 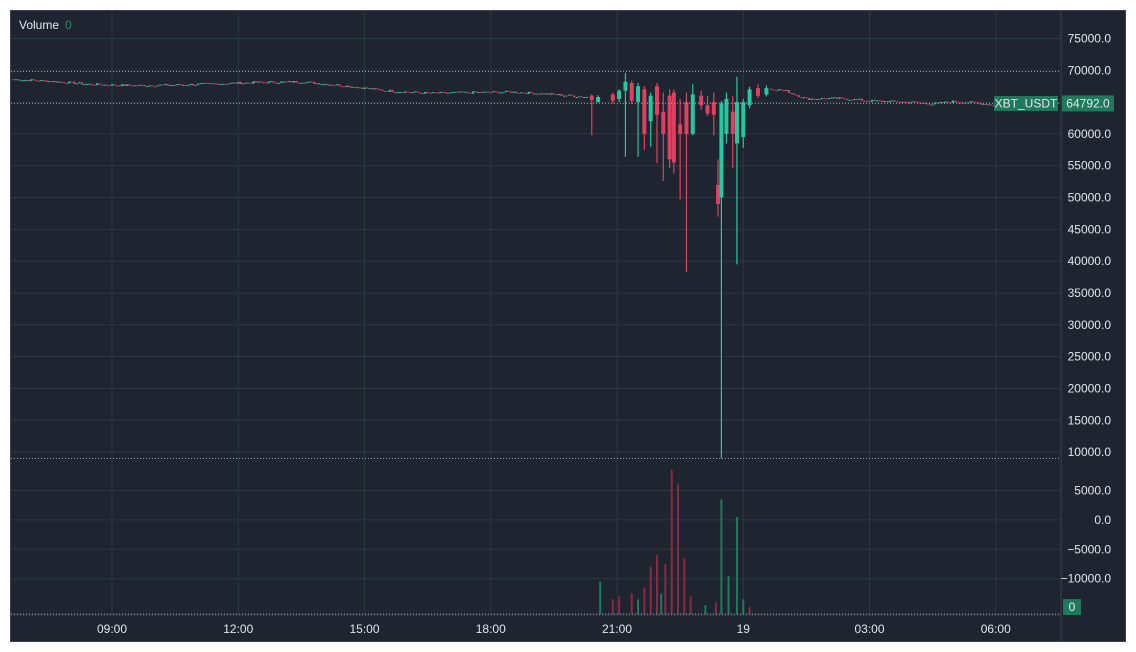 What do you see at coordinates (1090, 357) in the screenshot?
I see `price-tick-label: 25000.0` at bounding box center [1090, 357].